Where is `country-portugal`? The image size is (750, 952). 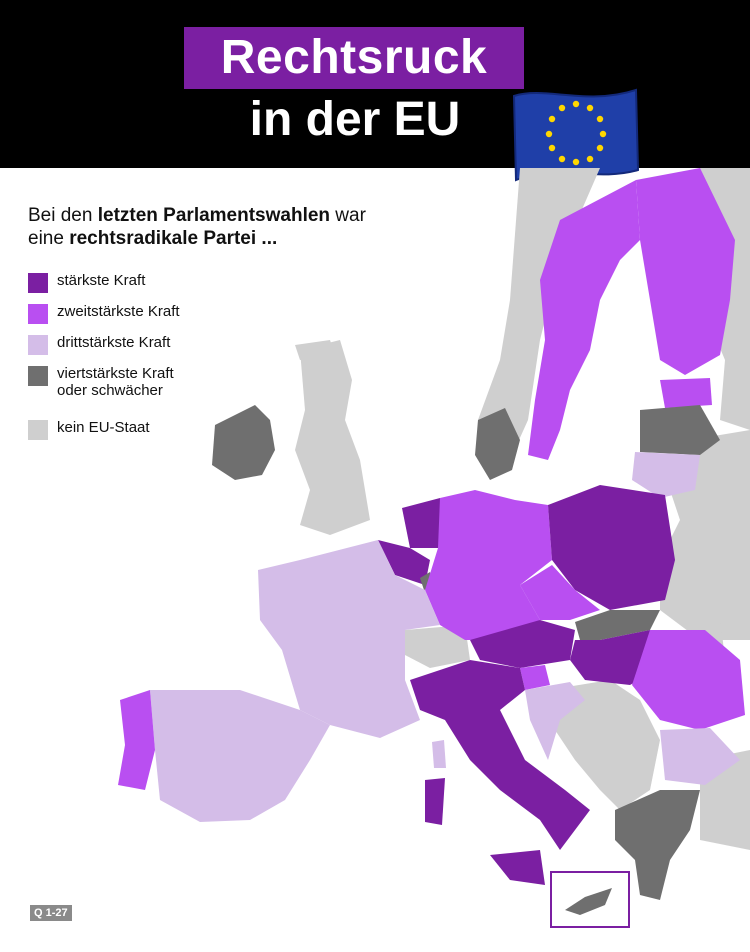
country-portugal is located at coordinates (136, 740).